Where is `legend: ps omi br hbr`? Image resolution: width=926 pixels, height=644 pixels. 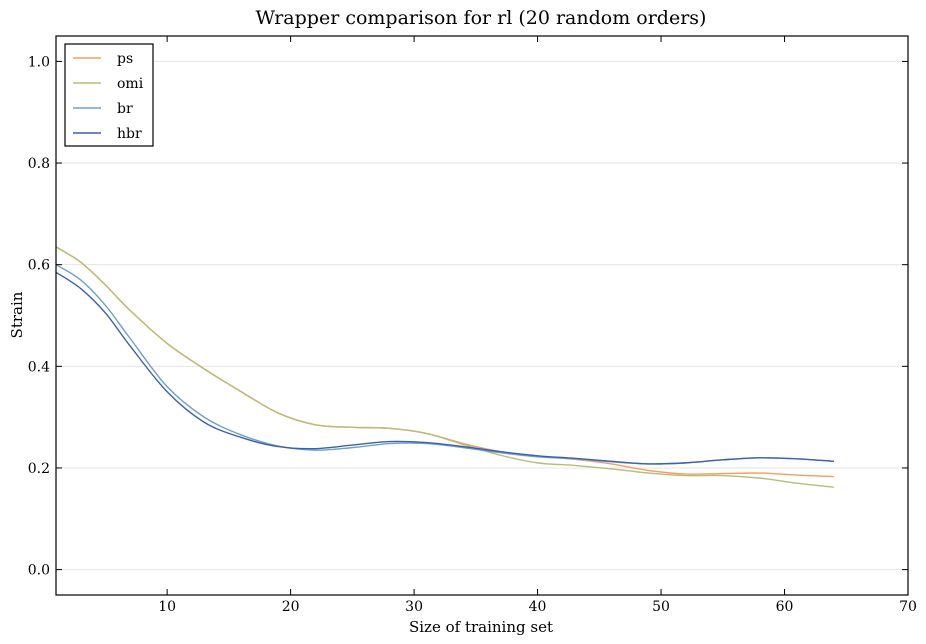
legend: ps omi br hbr is located at coordinates (109, 95).